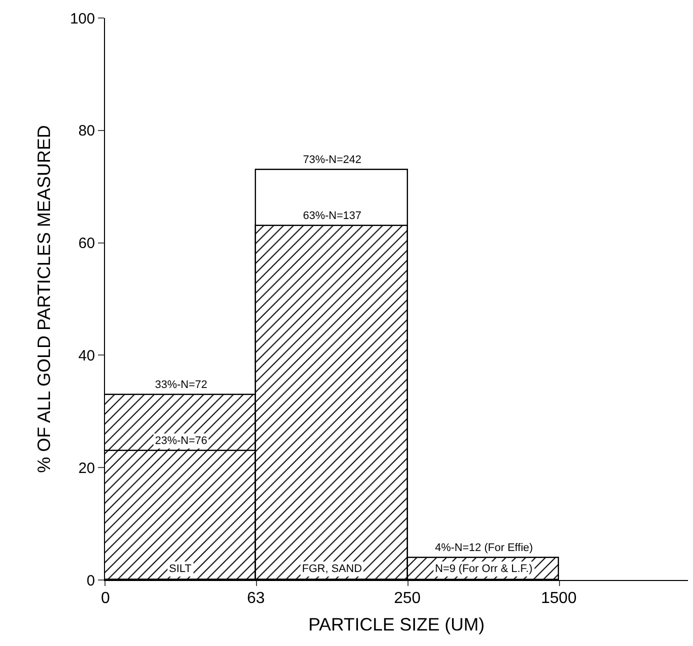 The width and height of the screenshot is (693, 646). What do you see at coordinates (180, 569) in the screenshot?
I see `x-tick-label: SILT` at bounding box center [180, 569].